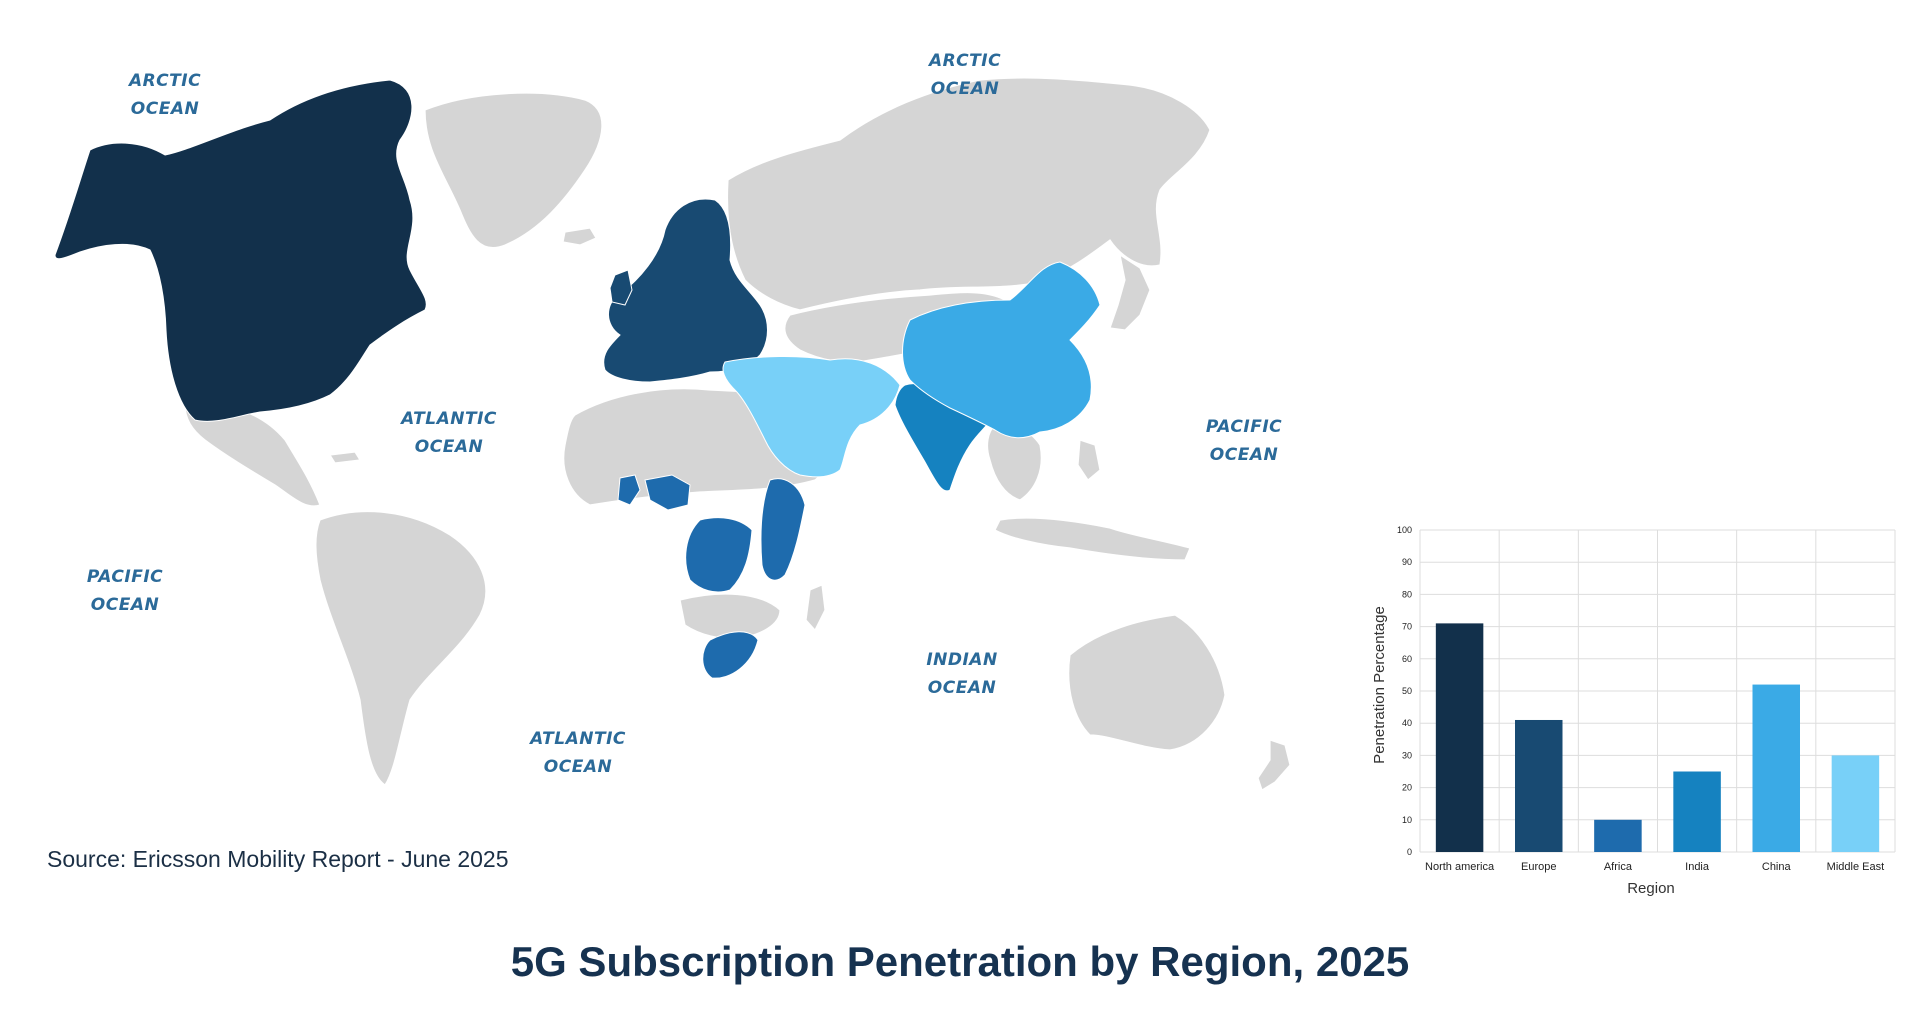  Describe the element at coordinates (1777, 867) in the screenshot. I see `chart-xtick-label: China` at that location.